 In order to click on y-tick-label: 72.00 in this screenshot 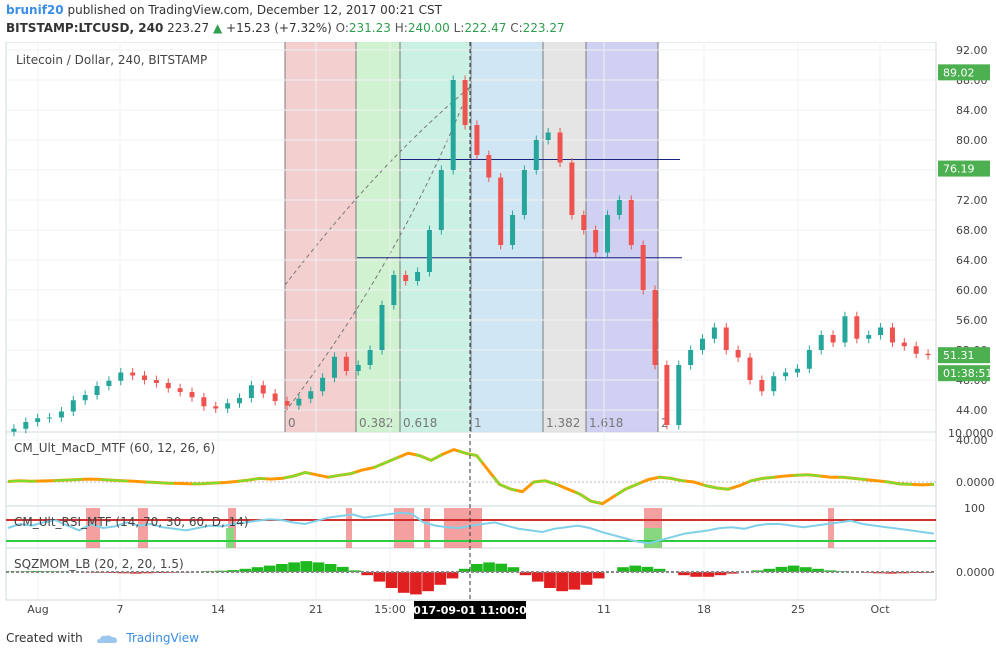, I will do `click(972, 200)`.